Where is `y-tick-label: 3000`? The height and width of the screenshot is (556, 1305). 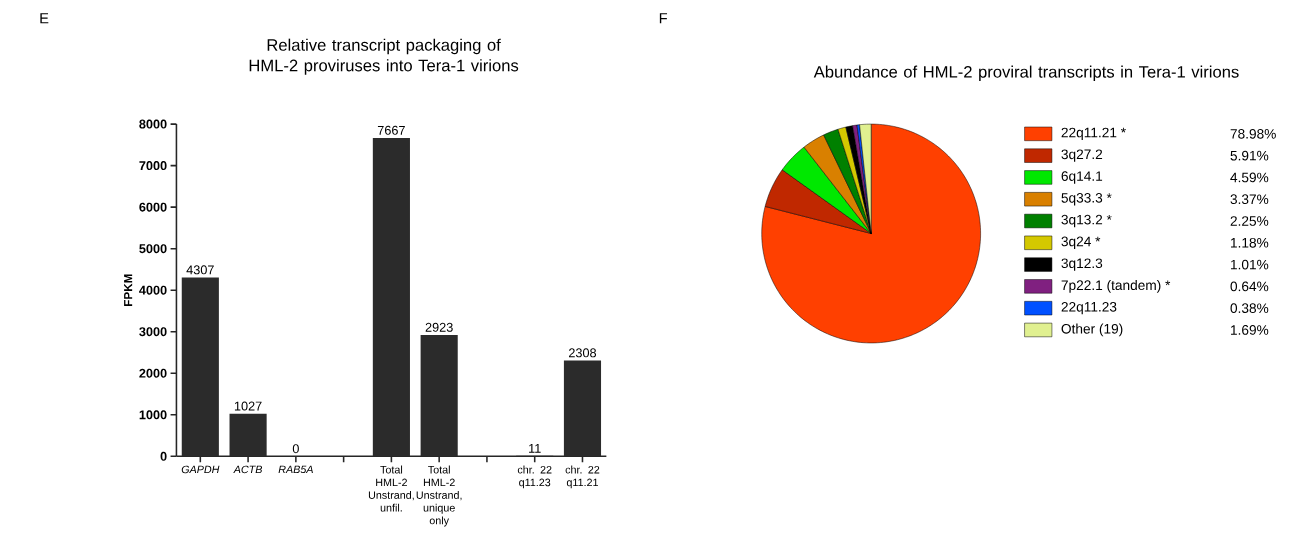 y-tick-label: 3000 is located at coordinates (153, 332).